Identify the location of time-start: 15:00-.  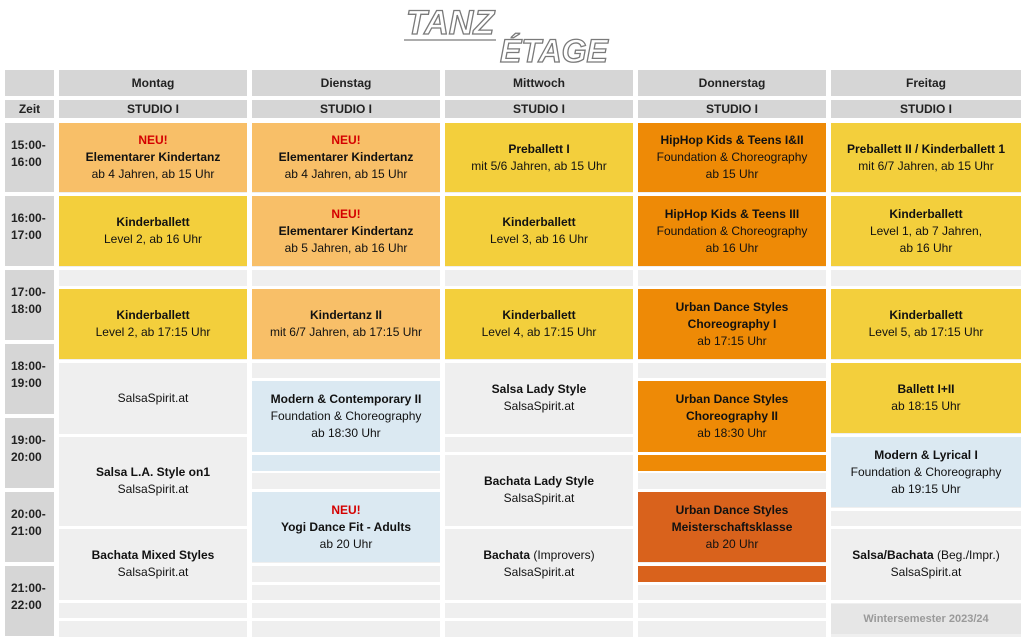
(28, 145).